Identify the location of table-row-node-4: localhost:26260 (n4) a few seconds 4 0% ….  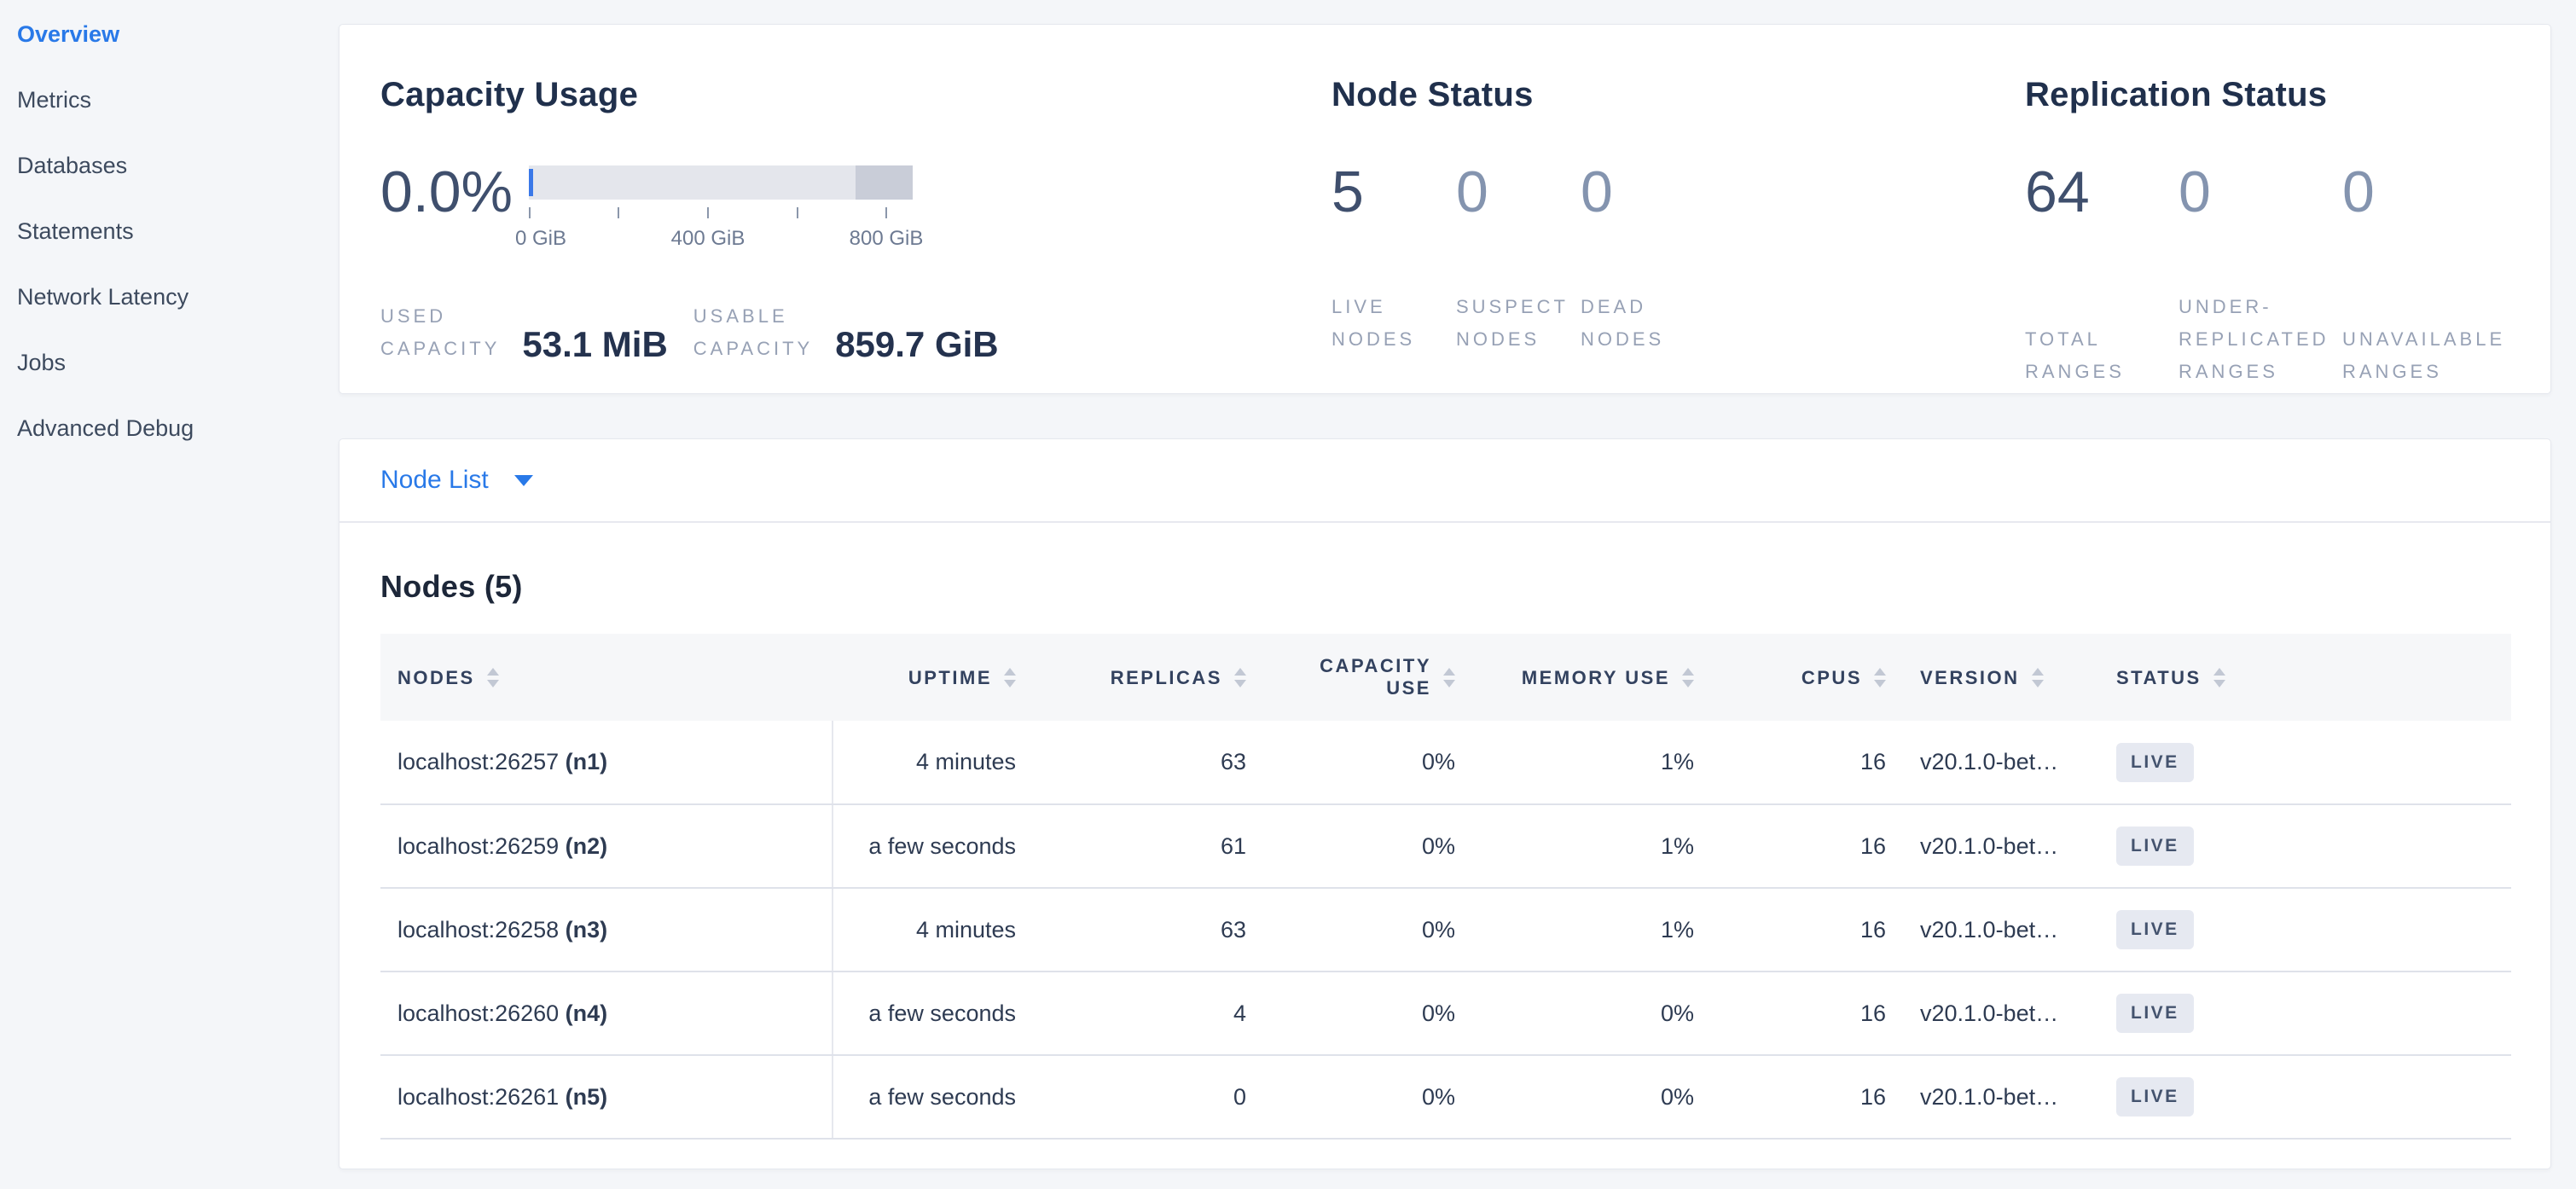
(1445, 1014).